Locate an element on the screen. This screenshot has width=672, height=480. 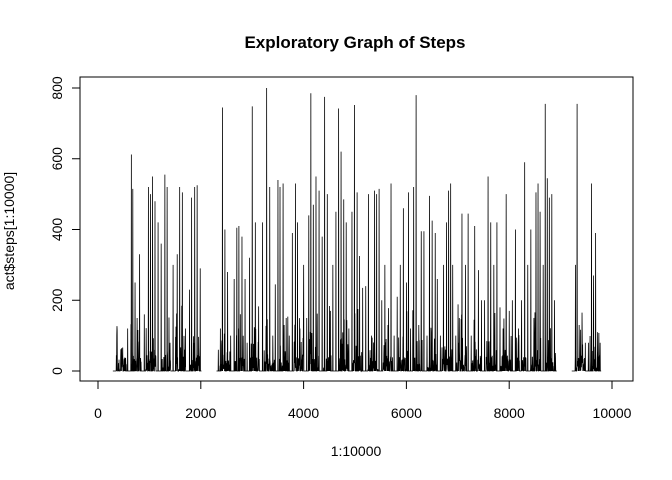
x-tick-label: 10000 is located at coordinates (612, 413).